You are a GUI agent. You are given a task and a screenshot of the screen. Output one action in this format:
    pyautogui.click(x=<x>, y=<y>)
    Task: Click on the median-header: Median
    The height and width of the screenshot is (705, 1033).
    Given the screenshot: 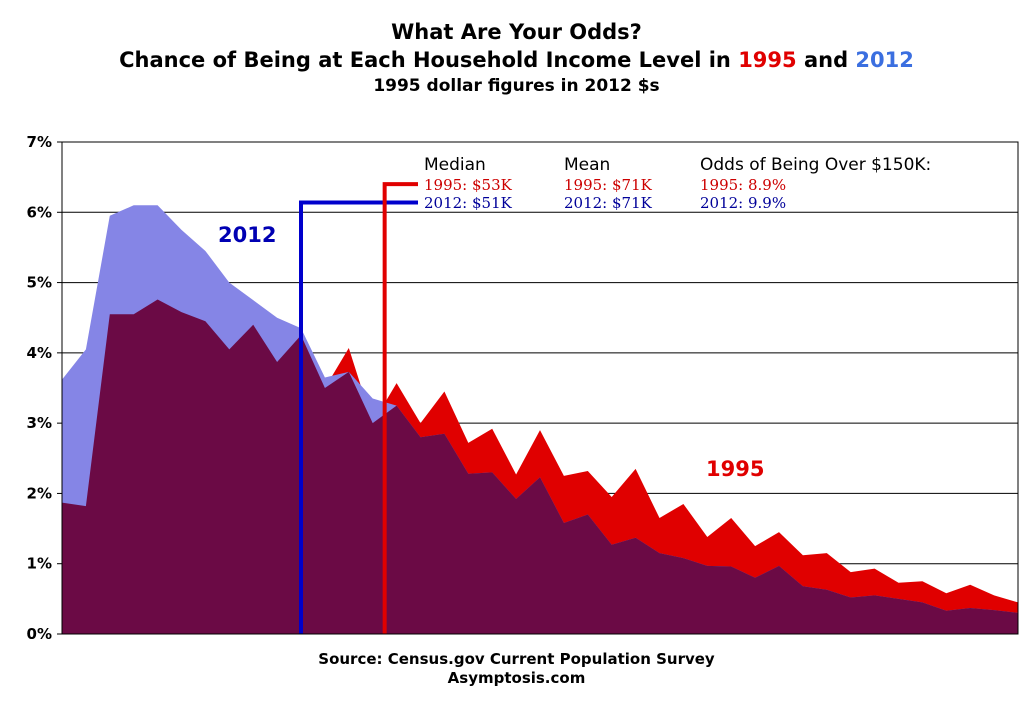 What is the action you would take?
    pyautogui.click(x=455, y=165)
    